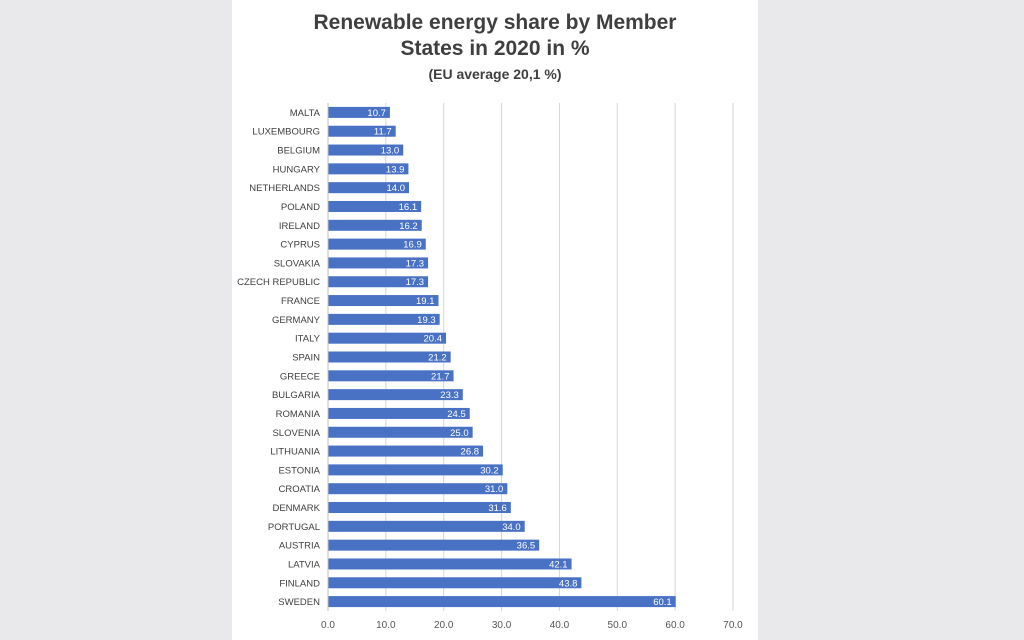 The height and width of the screenshot is (640, 1024). What do you see at coordinates (408, 207) in the screenshot?
I see `data-label: 16.1` at bounding box center [408, 207].